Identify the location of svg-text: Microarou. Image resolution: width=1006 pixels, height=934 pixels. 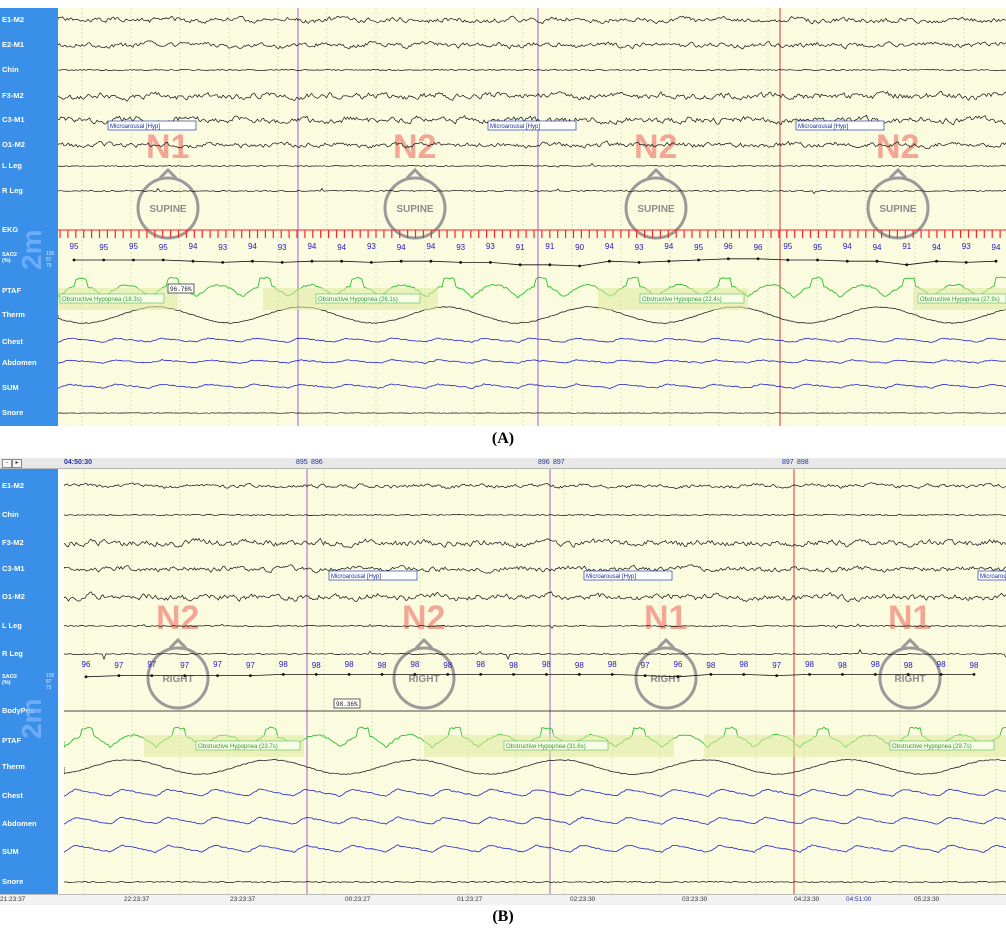
(993, 577).